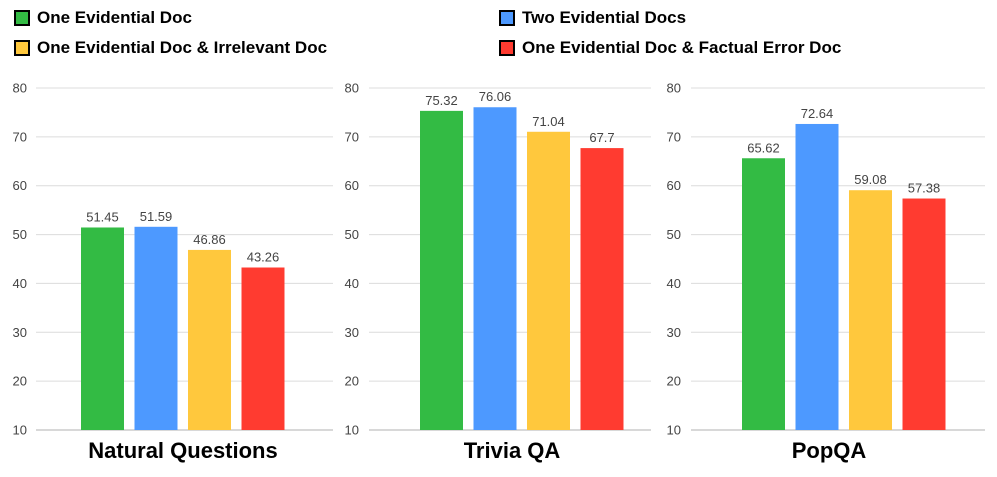  What do you see at coordinates (182, 450) in the screenshot?
I see `chart-title: Natural Questions` at bounding box center [182, 450].